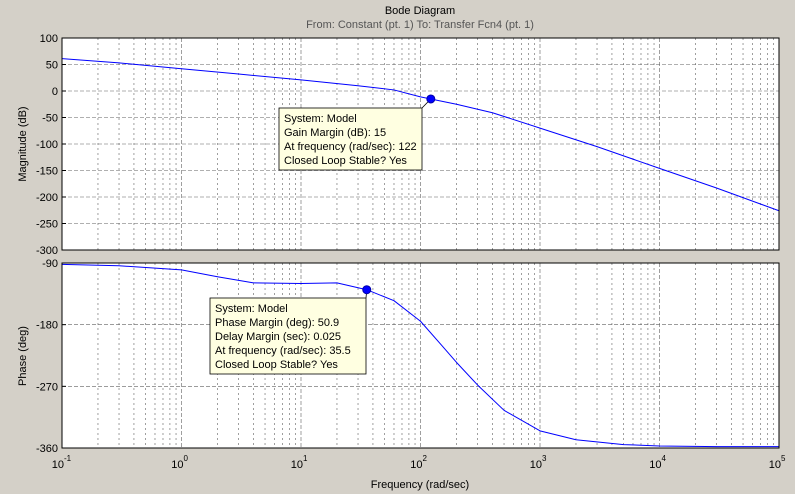 The width and height of the screenshot is (795, 494). I want to click on x-axis-label: Frequency (rad/sec), so click(420, 485).